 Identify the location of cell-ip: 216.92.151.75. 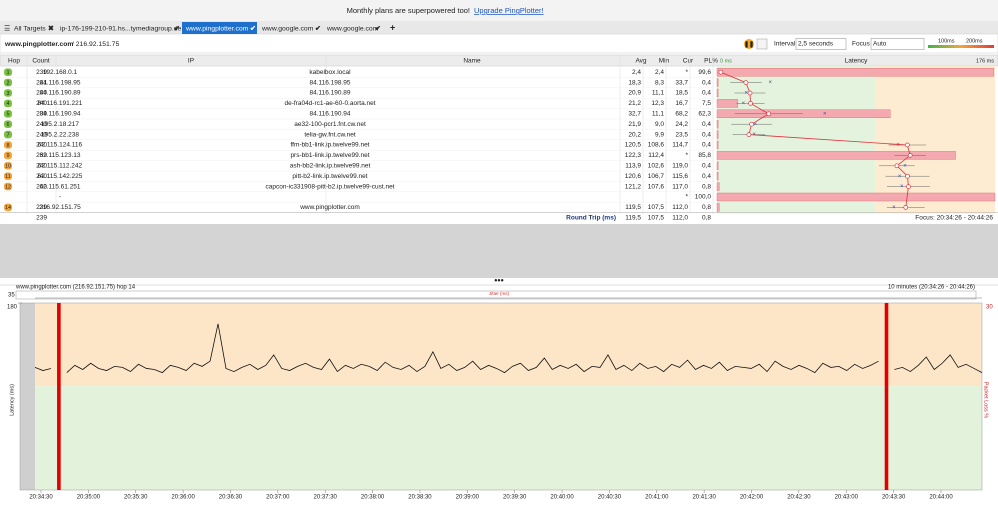
(60, 207).